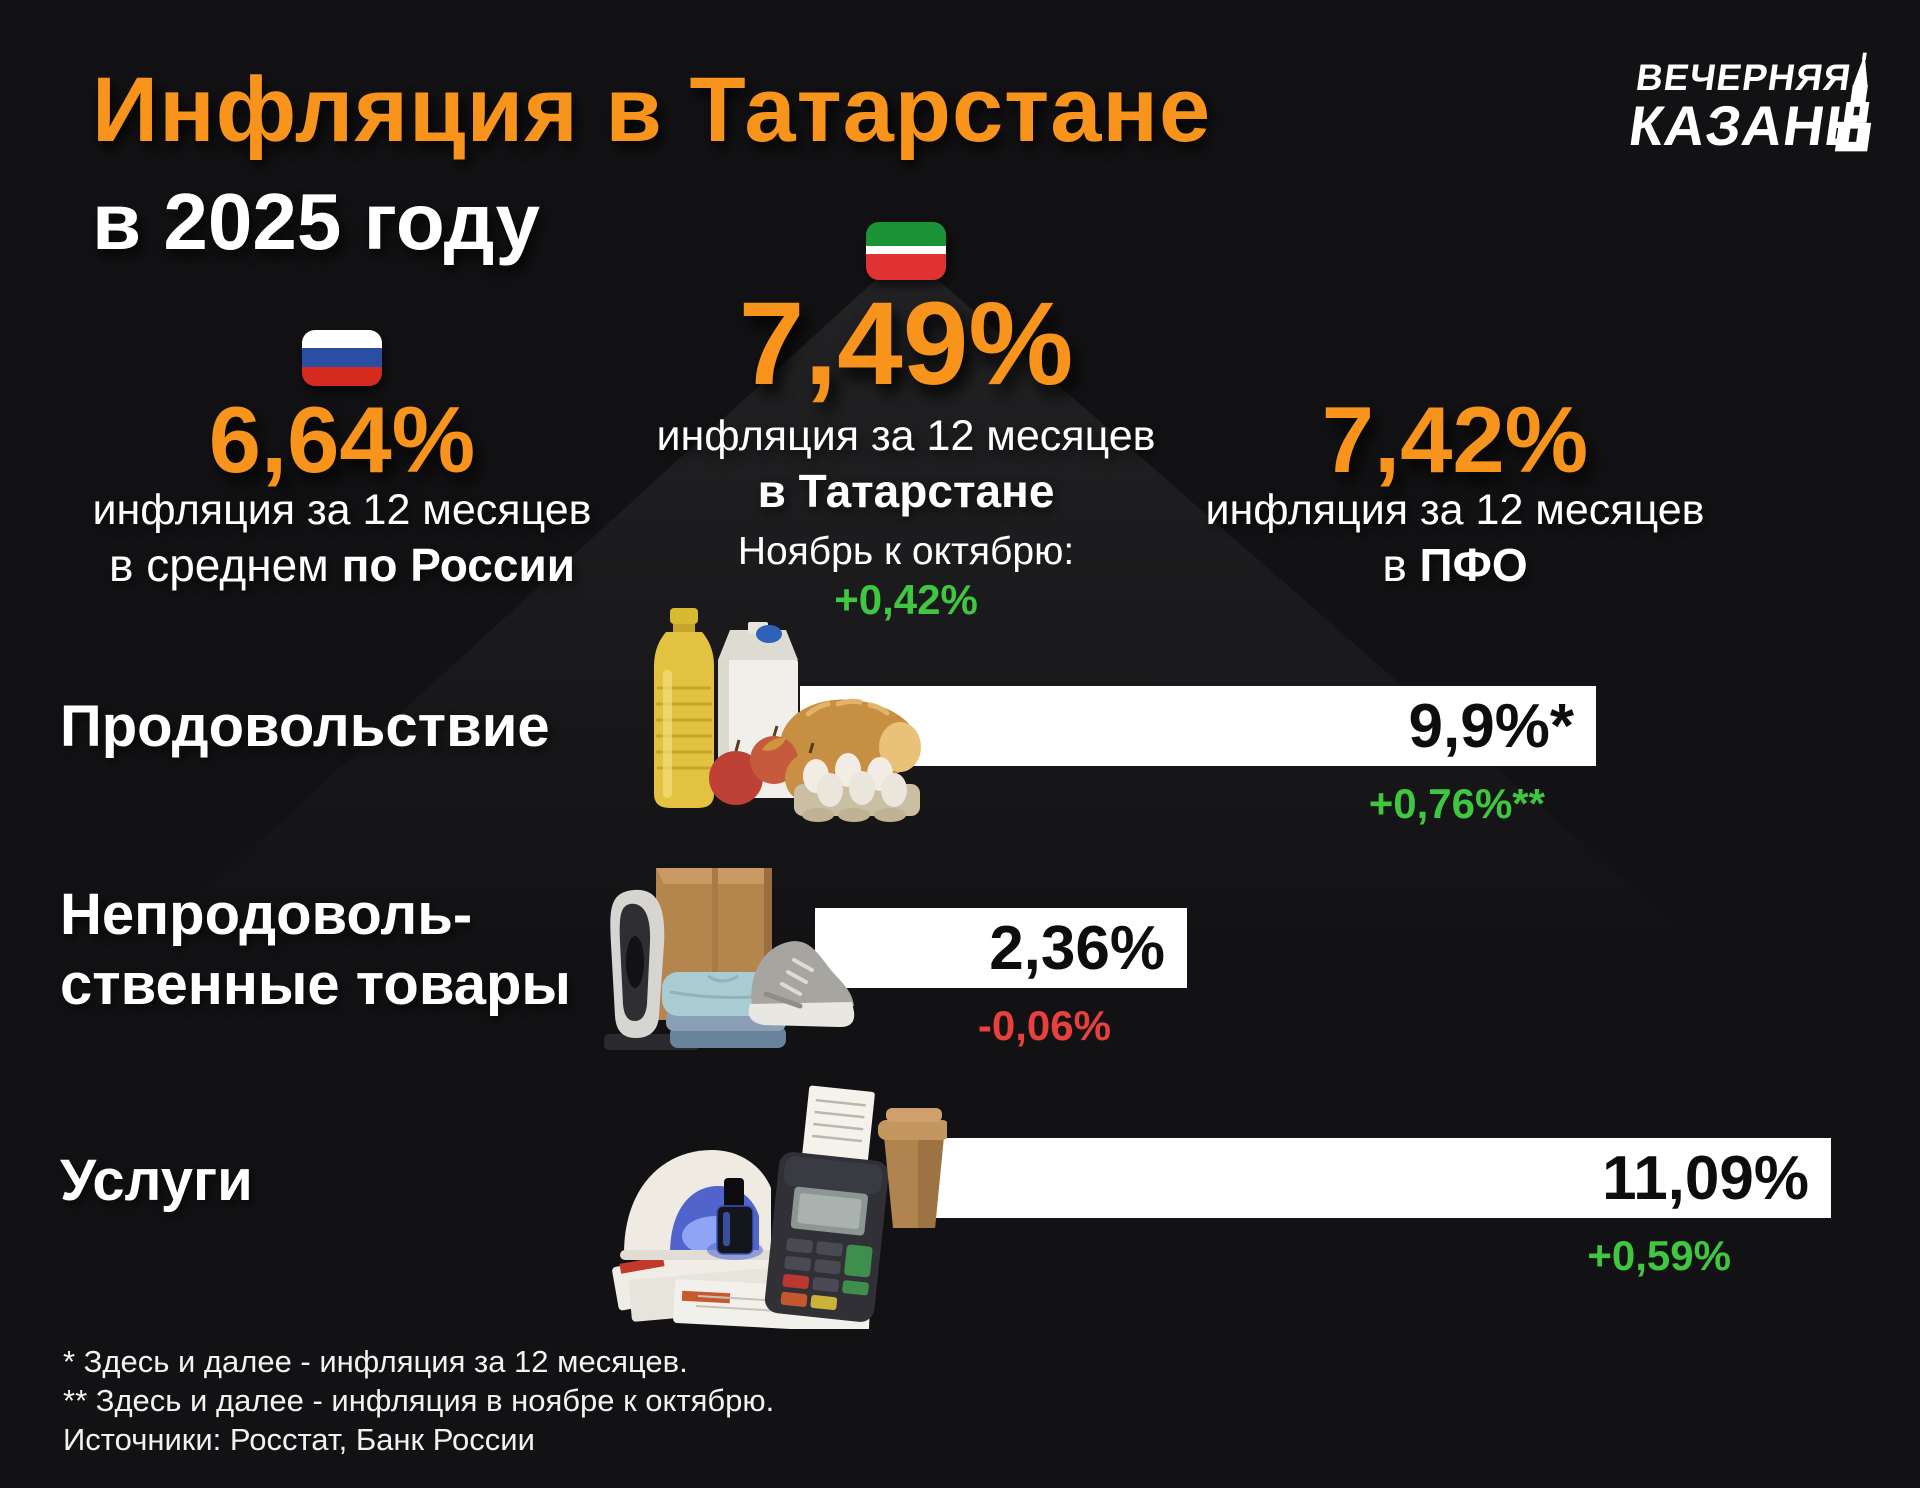  I want to click on pfo-region-prefix: в, so click(1401, 565).